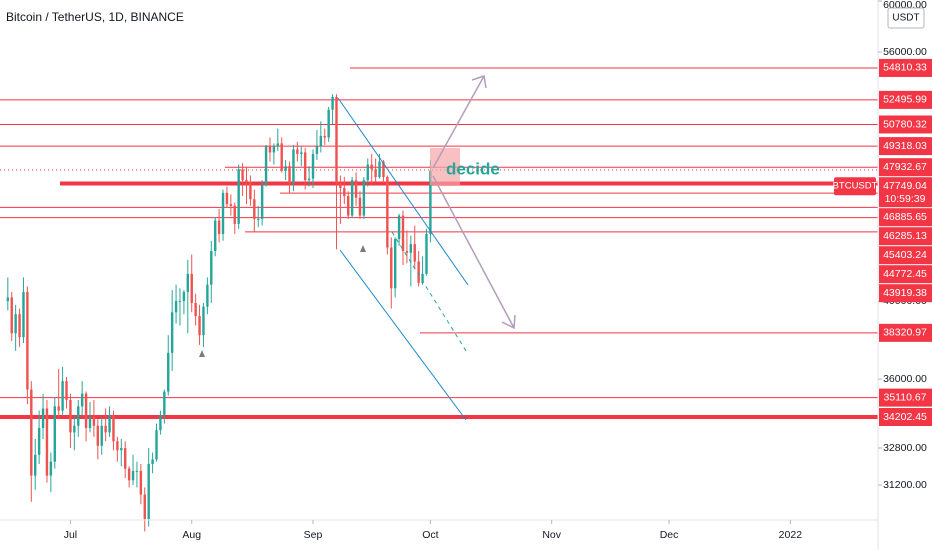  Describe the element at coordinates (905, 199) in the screenshot. I see `countdown: 10:59:39` at that location.